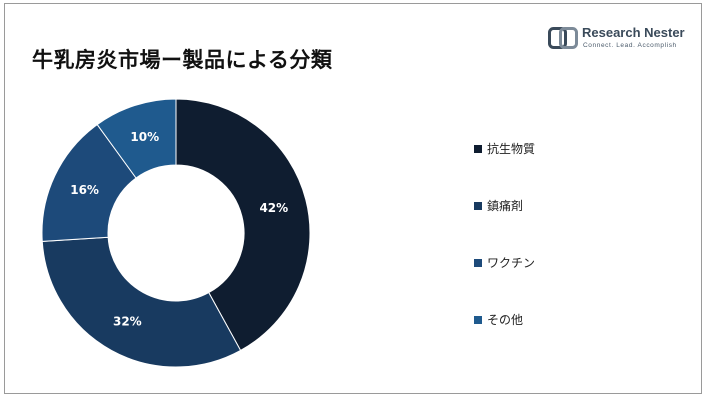  I want to click on logo-name: Research Nester, so click(633, 32).